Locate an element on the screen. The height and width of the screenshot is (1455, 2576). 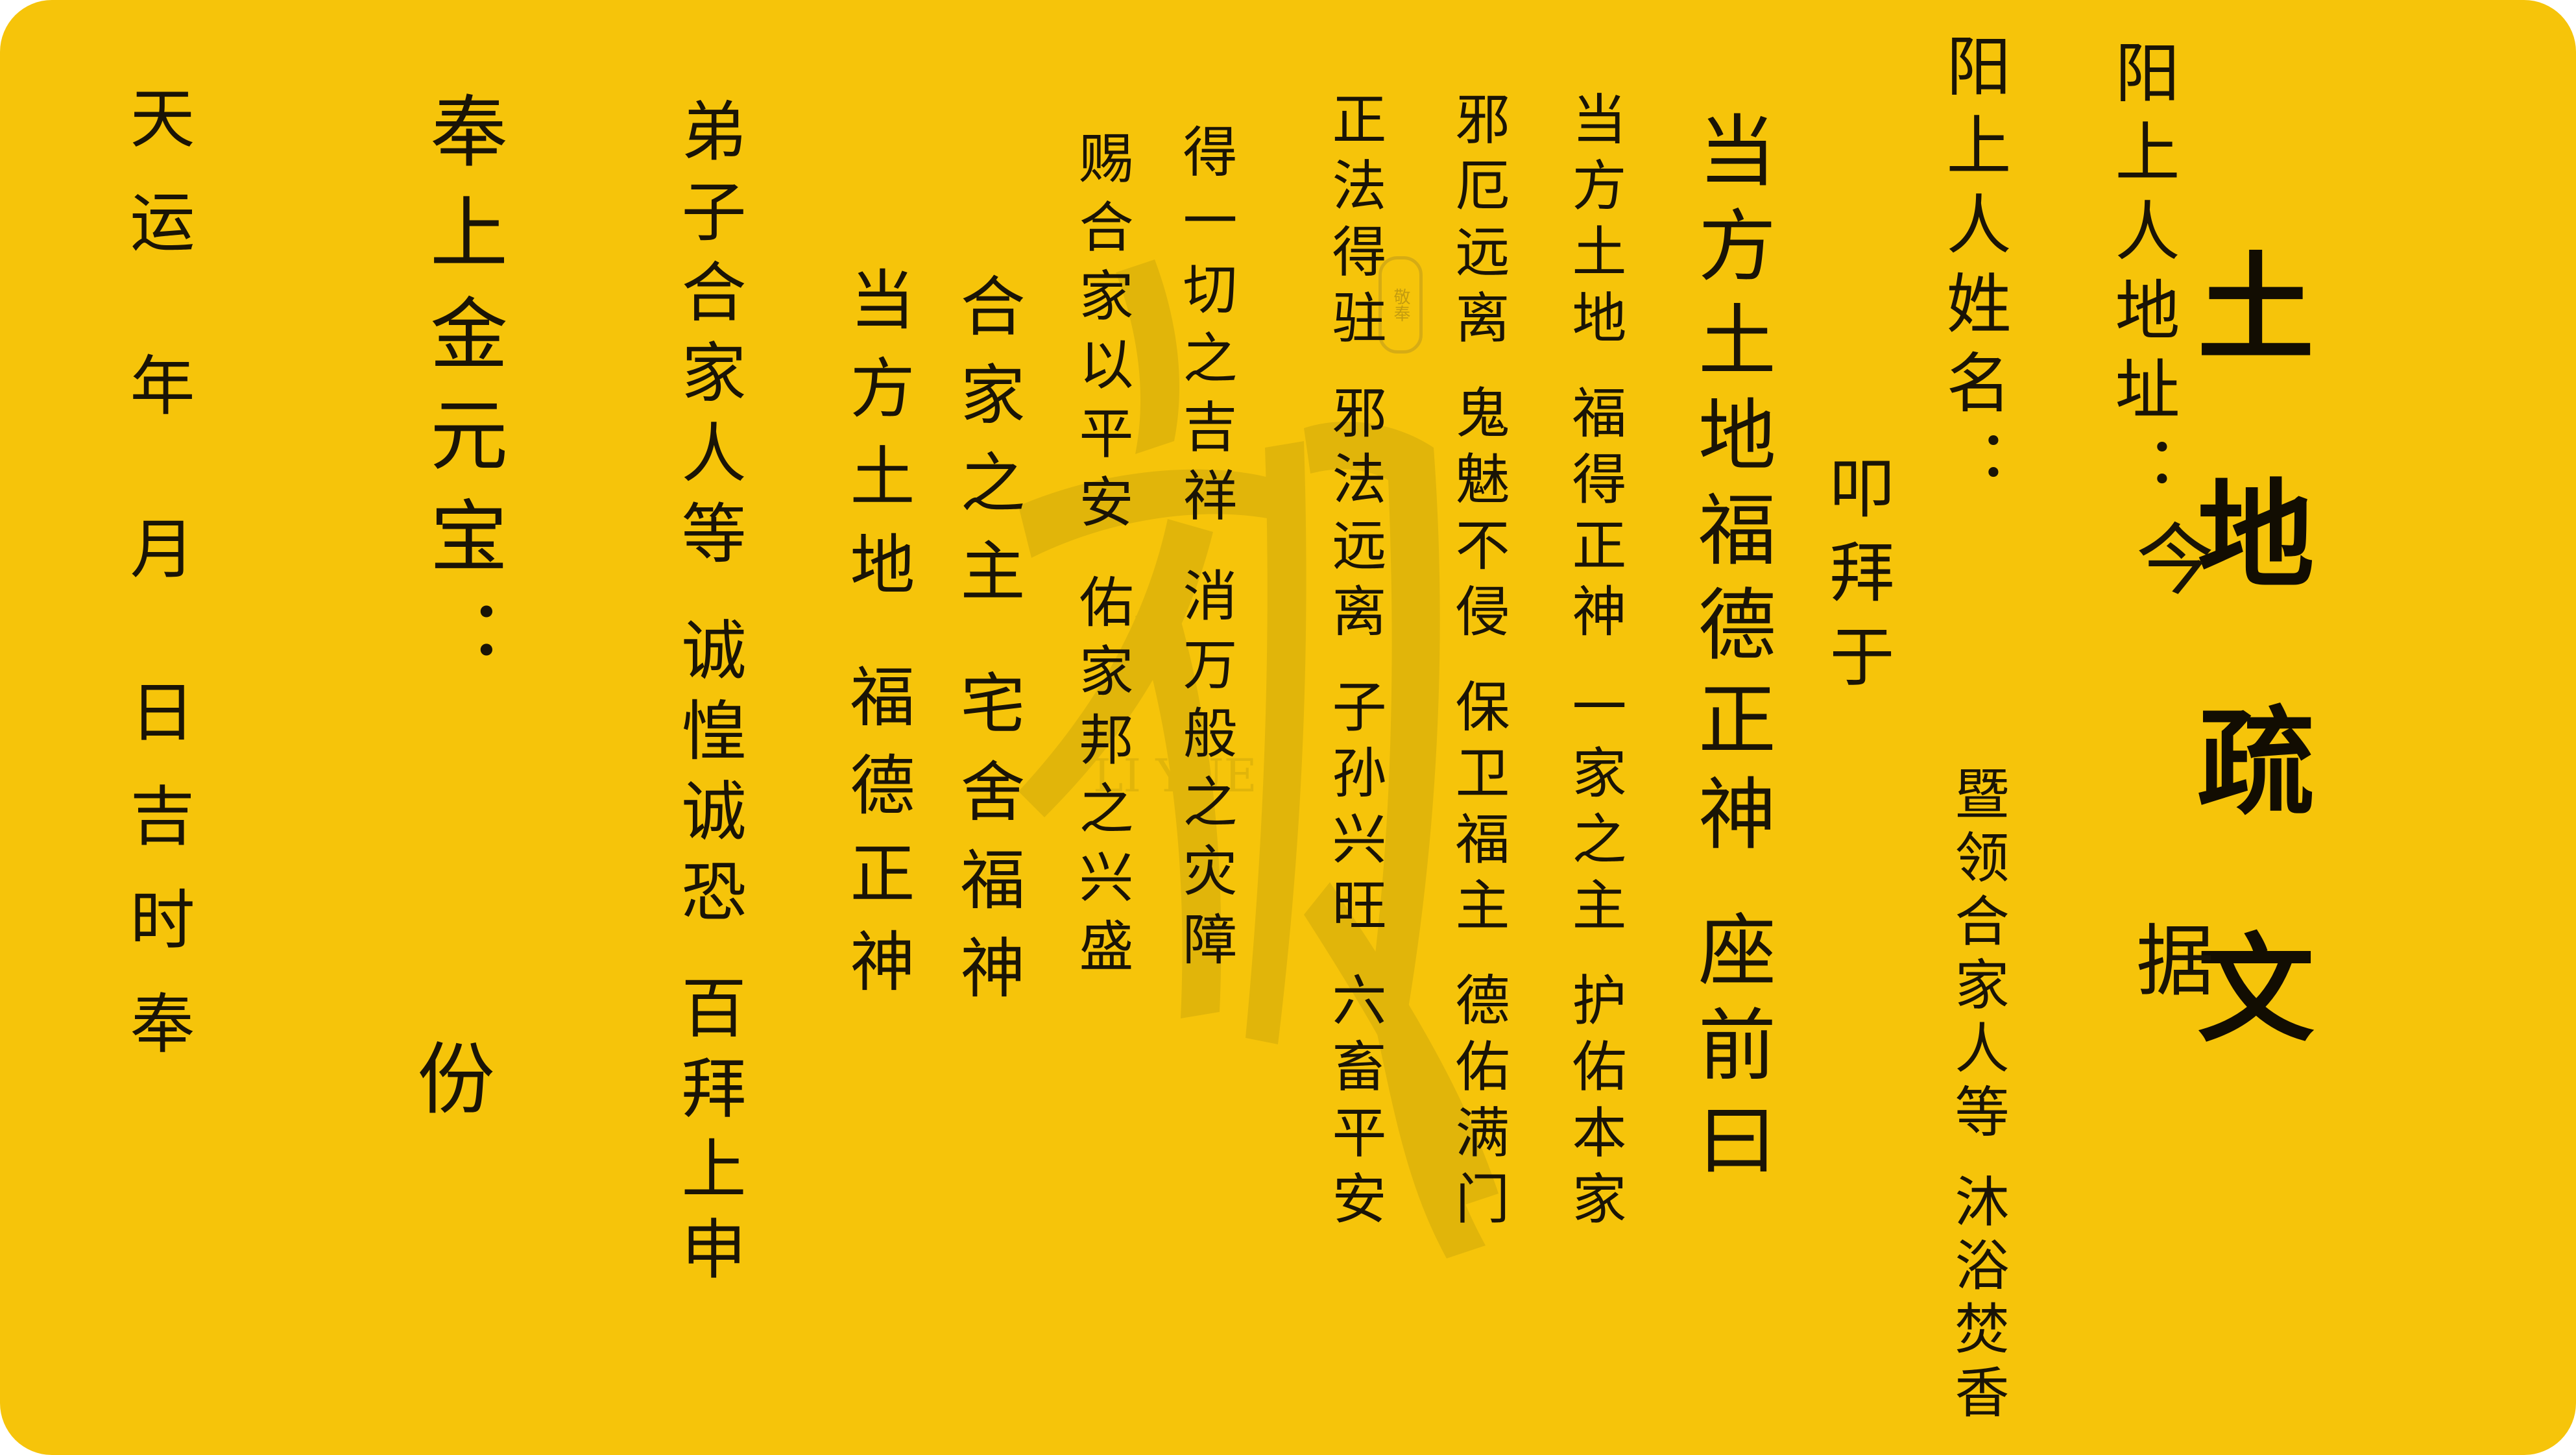
text-column-5: 赐合家以平安 佑家邦之兴盛 is located at coordinates (1102, 559).